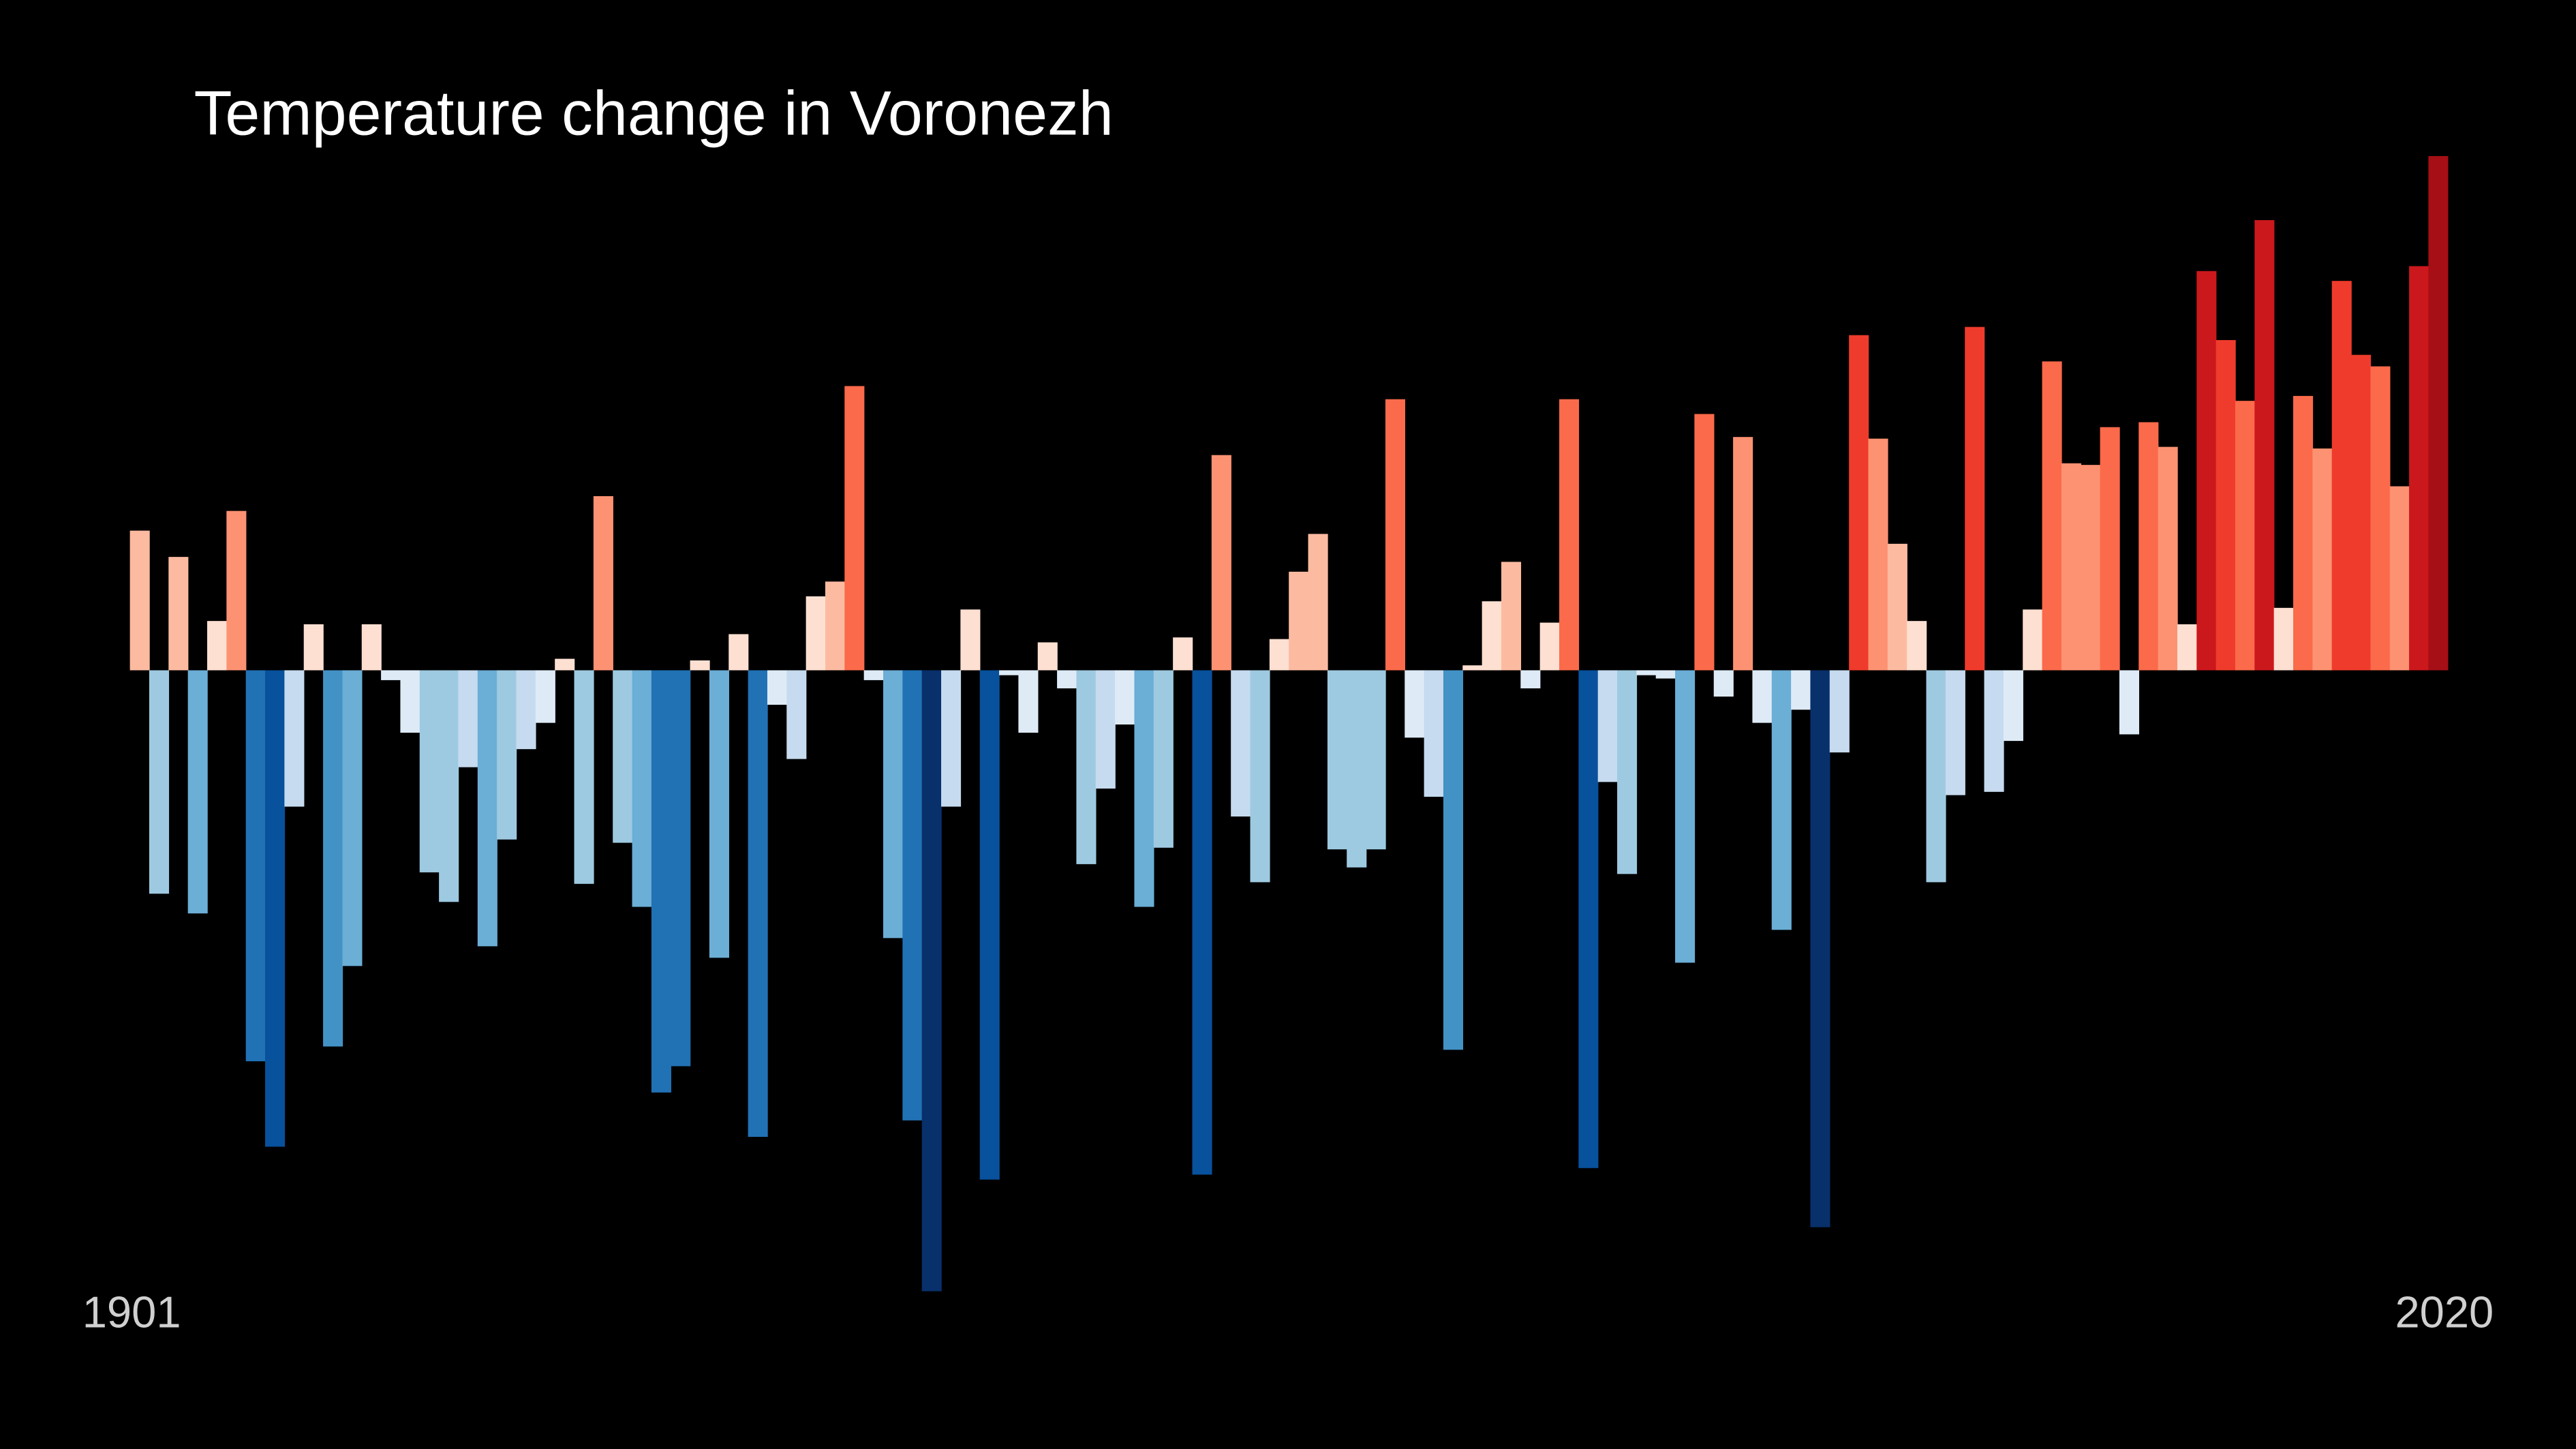  I want to click on x-tick-label: 1901, so click(131, 1312).